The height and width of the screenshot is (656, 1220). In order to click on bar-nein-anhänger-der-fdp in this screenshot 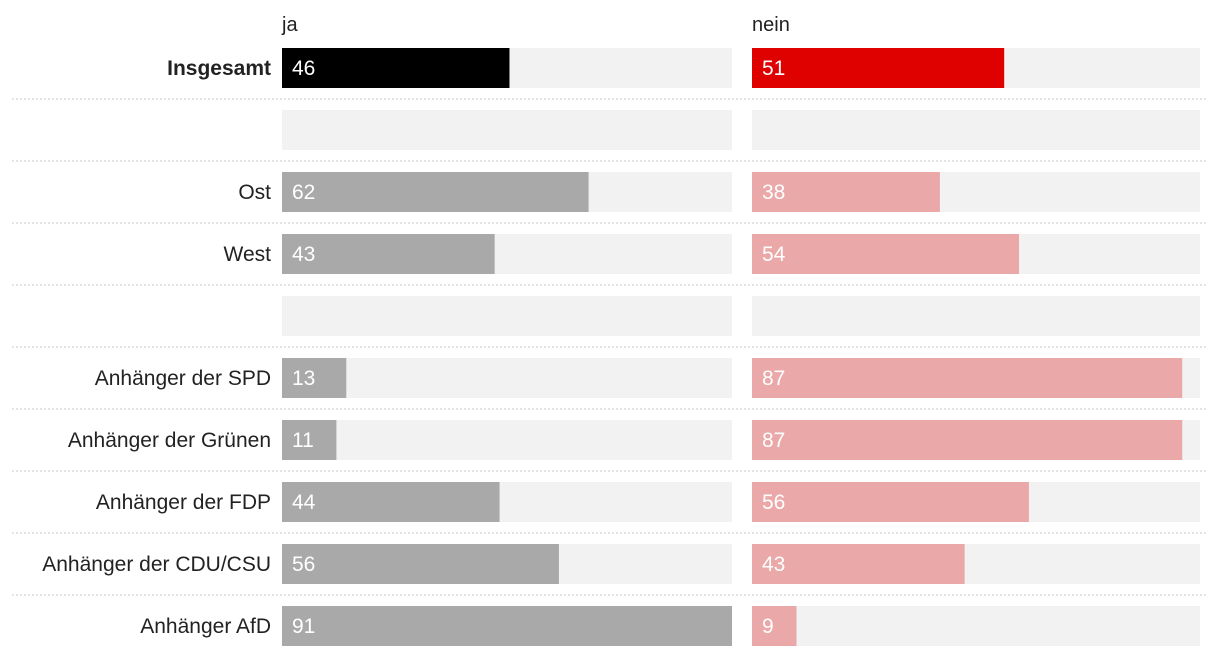, I will do `click(890, 502)`.